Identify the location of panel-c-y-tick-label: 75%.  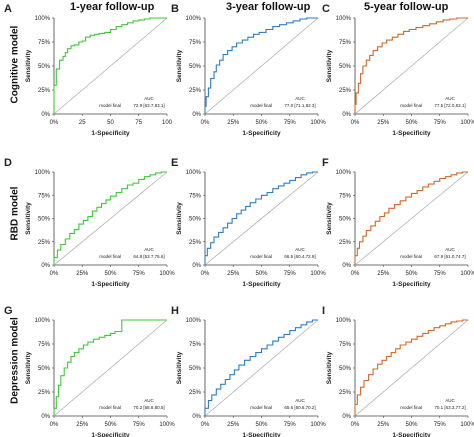
(345, 43).